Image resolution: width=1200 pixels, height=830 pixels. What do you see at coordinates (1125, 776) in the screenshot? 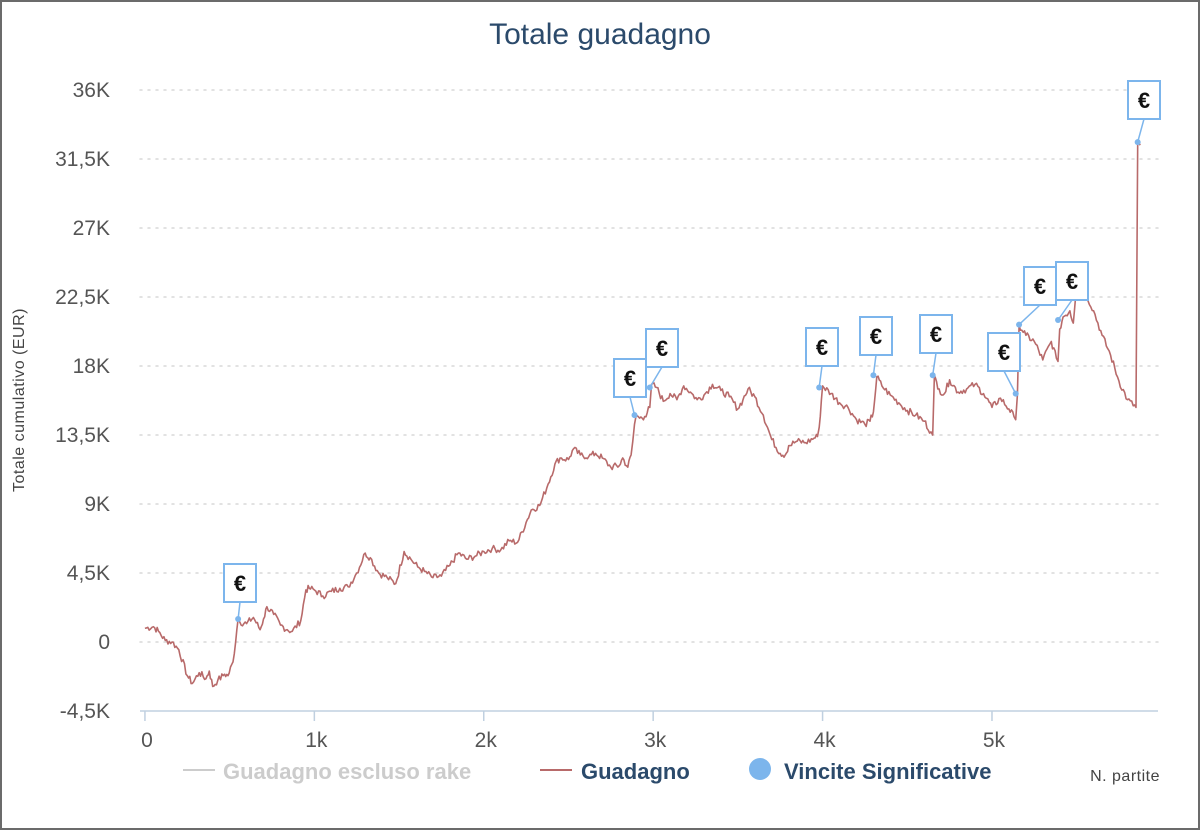
I see `x-axis-label: N. partite` at bounding box center [1125, 776].